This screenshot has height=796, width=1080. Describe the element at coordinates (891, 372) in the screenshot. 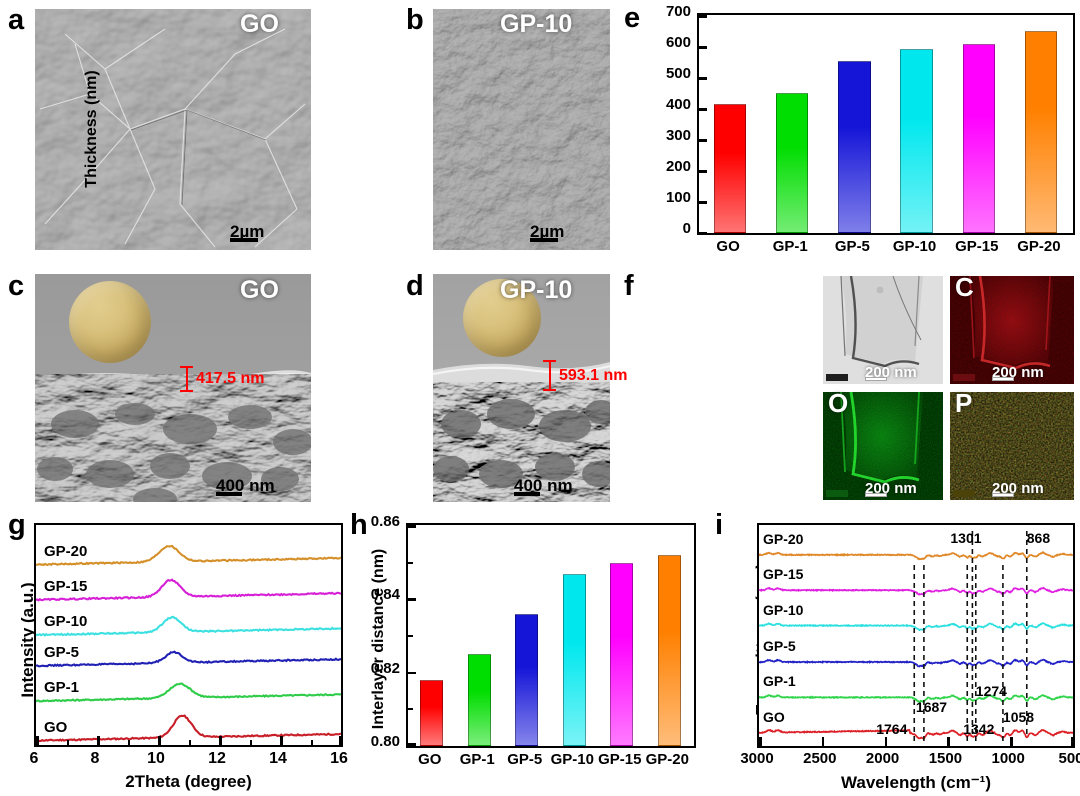

I see `panel-f-tem-scalebar: 200 nm` at that location.